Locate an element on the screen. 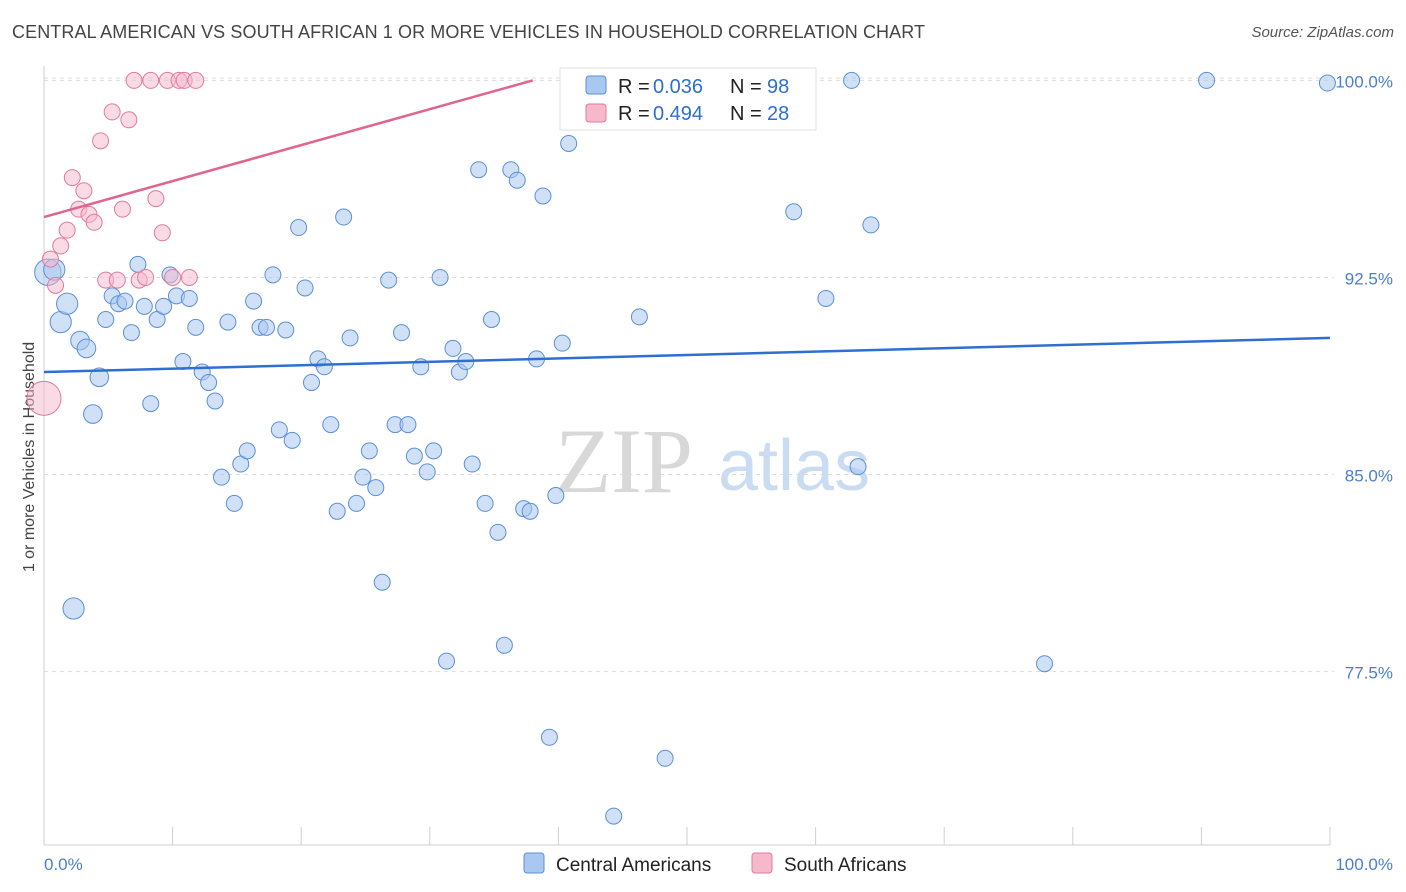 Image resolution: width=1406 pixels, height=892 pixels. legend-n-value-1: 98 is located at coordinates (778, 87).